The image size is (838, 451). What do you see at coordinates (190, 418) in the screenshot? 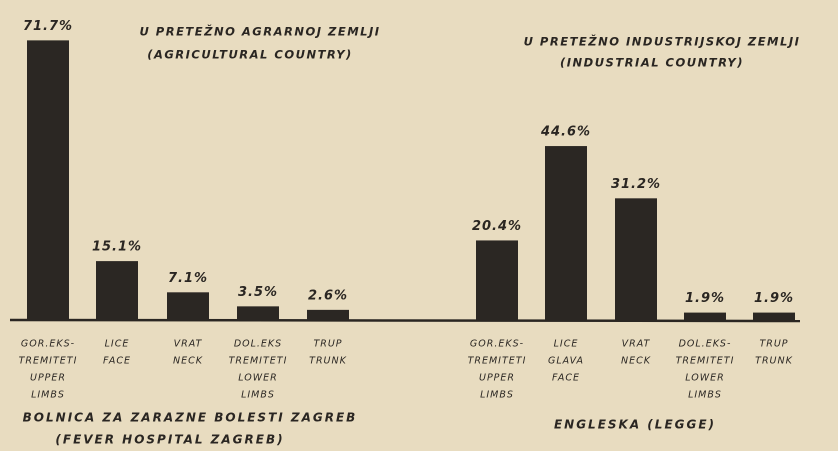
I see `caption: BOLNICA ZA ZARAZNE BOLESTI ZAGREB` at bounding box center [190, 418].